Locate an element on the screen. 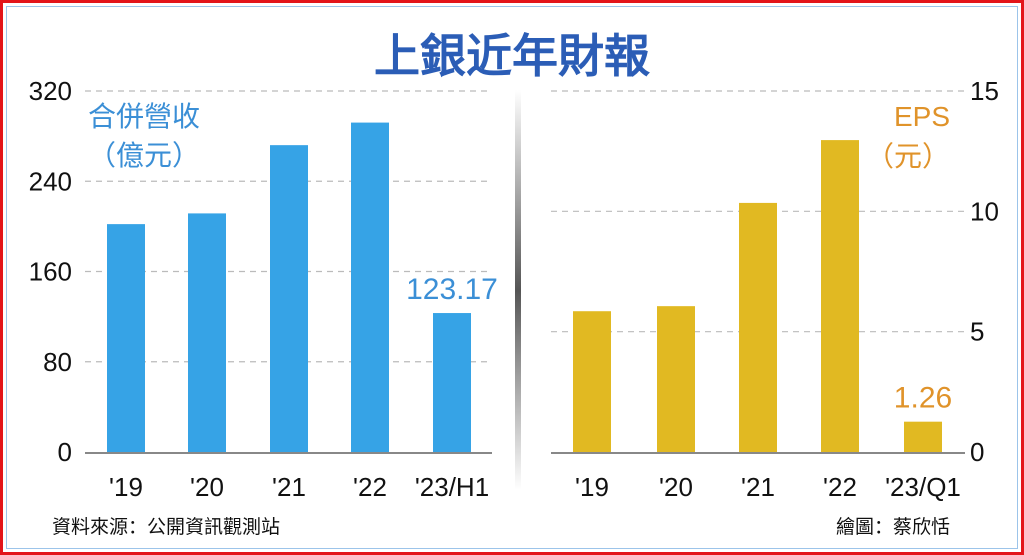  revenue-xtick-label: '22 is located at coordinates (370, 487).